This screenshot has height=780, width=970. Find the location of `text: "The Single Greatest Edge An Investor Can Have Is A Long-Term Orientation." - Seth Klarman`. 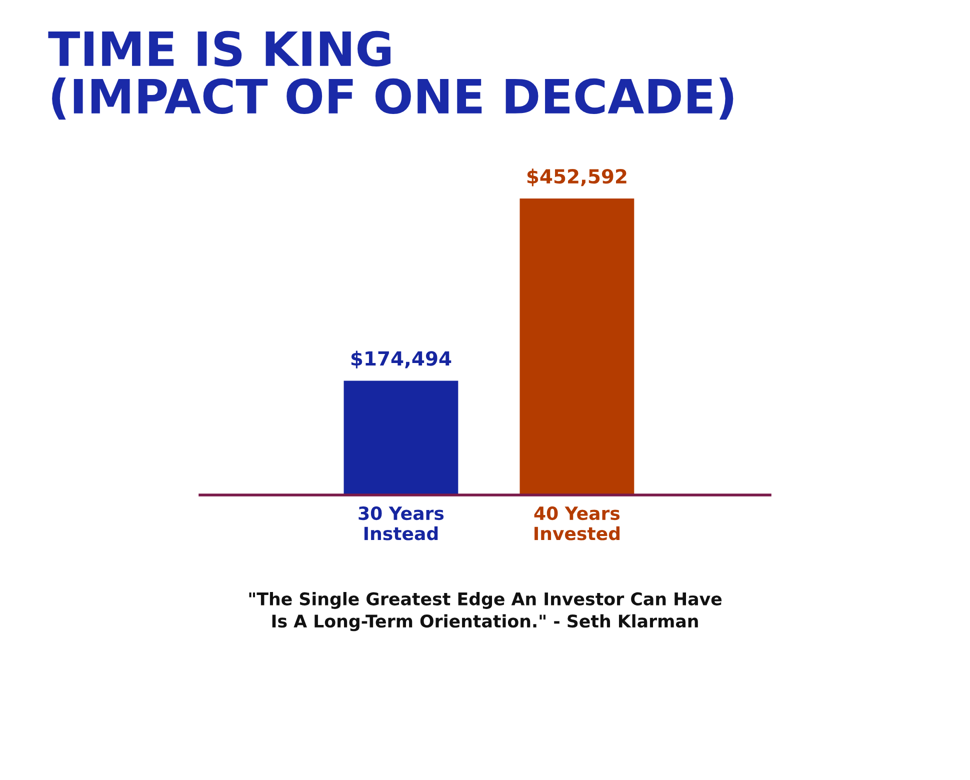

text: "The Single Greatest Edge An Investor Can Have Is A Long-Term Orientation." - Seth Klarman is located at coordinates (485, 612).